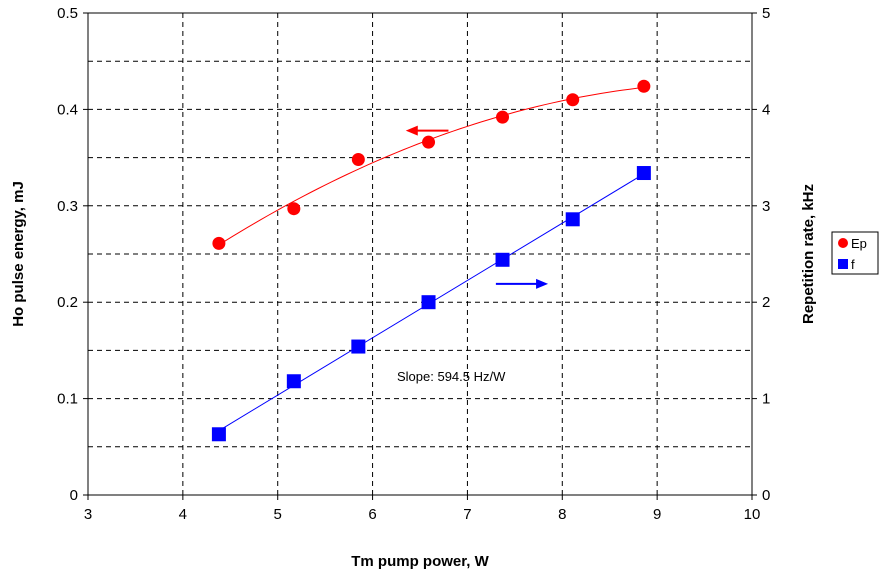  Describe the element at coordinates (855, 253) in the screenshot. I see `legend: Ep f` at that location.